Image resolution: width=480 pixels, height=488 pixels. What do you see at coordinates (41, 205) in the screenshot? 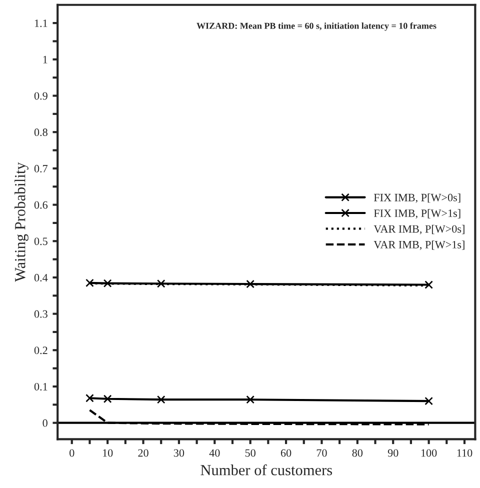
I see `y-tick-label: 0.6` at bounding box center [41, 205].